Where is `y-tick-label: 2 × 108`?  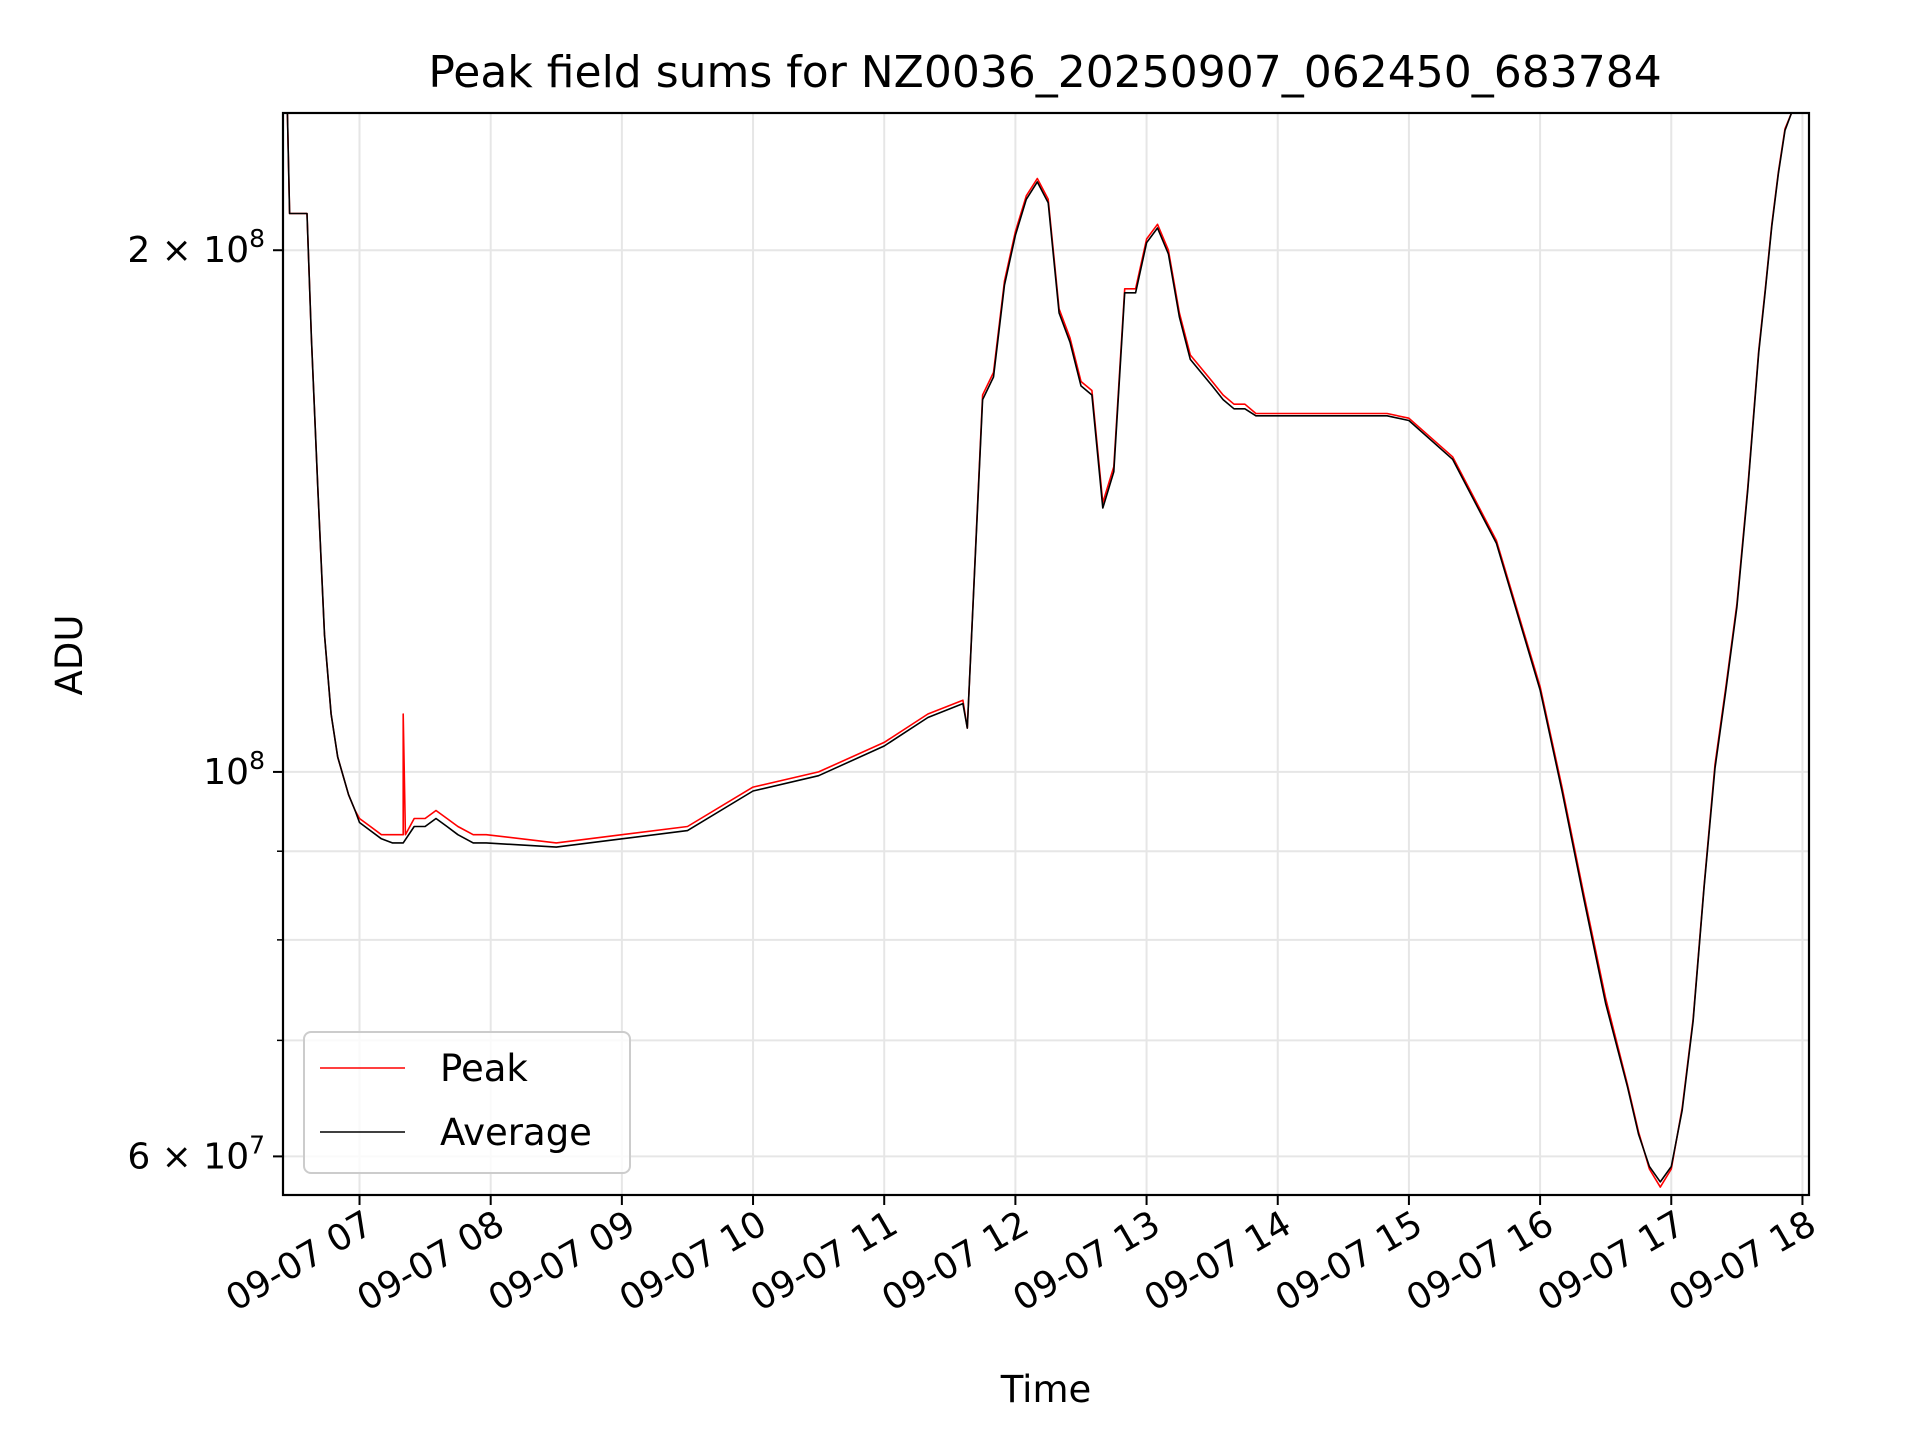
y-tick-label: 2 × 108 is located at coordinates (196, 247).